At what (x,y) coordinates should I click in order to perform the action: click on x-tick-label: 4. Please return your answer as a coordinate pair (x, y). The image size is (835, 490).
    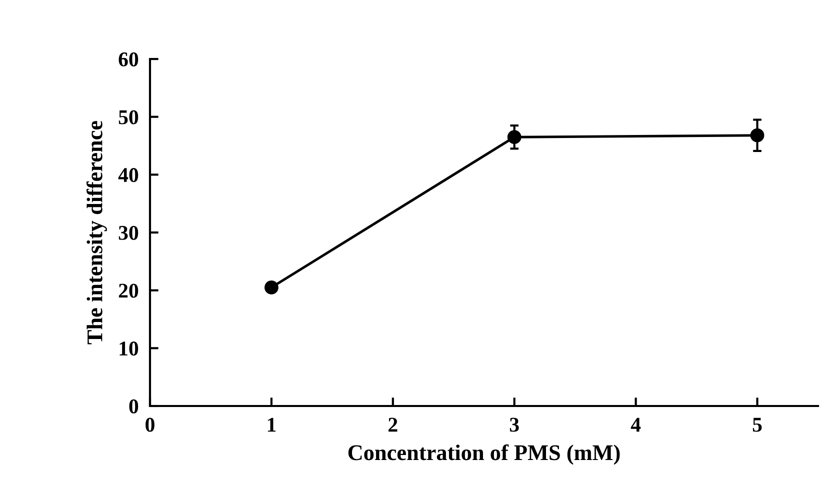
    Looking at the image, I should click on (635, 425).